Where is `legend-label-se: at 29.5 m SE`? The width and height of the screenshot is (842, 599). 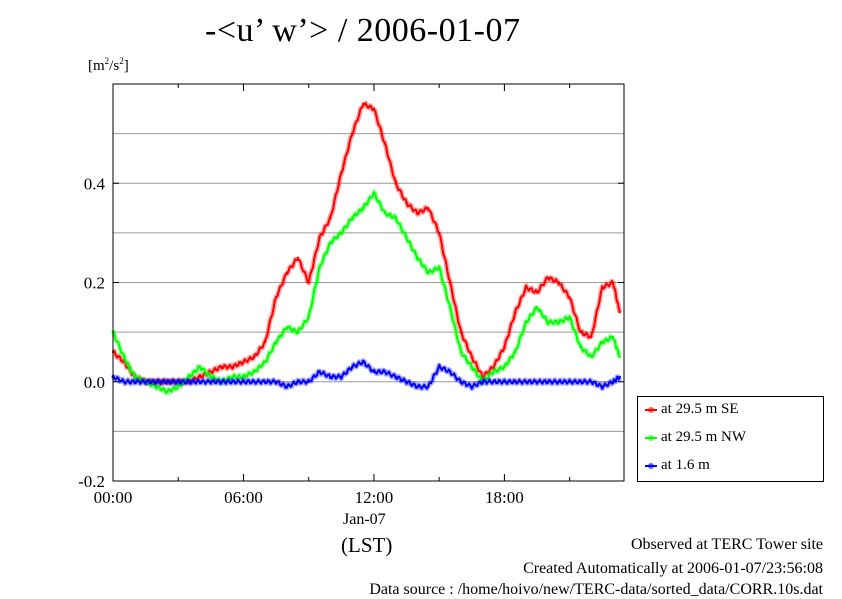 legend-label-se: at 29.5 m SE is located at coordinates (700, 409).